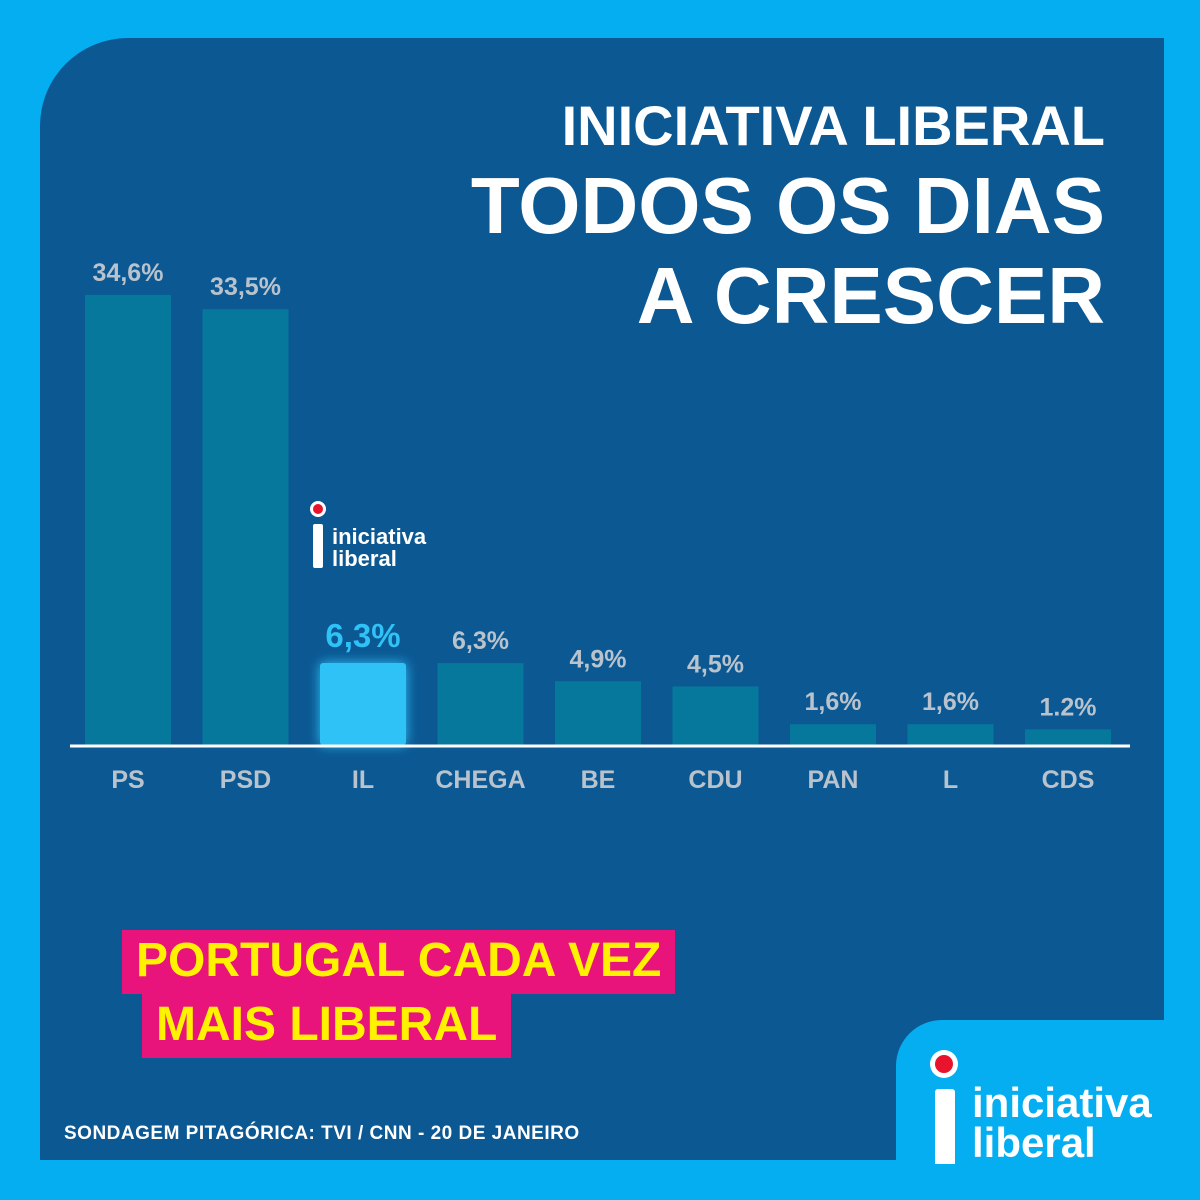 The width and height of the screenshot is (1200, 1200). Describe the element at coordinates (787, 205) in the screenshot. I see `title-line-2: TODOS OS DIAS` at that location.